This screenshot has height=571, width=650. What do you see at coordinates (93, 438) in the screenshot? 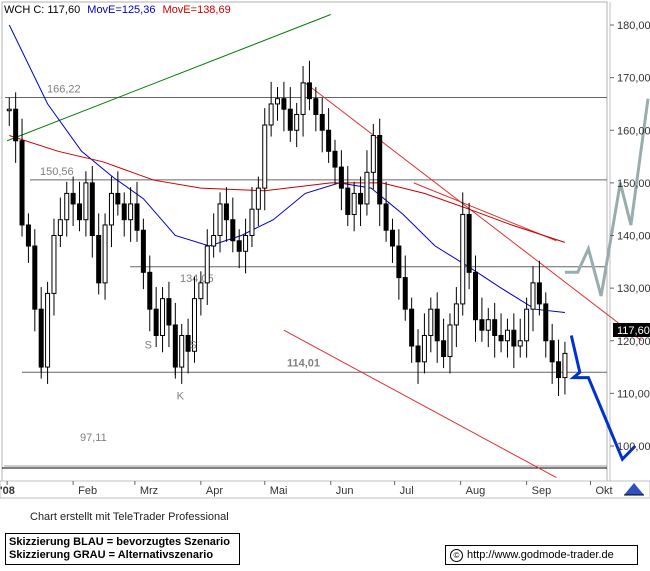
I see `level-label: 97,11` at bounding box center [93, 438].